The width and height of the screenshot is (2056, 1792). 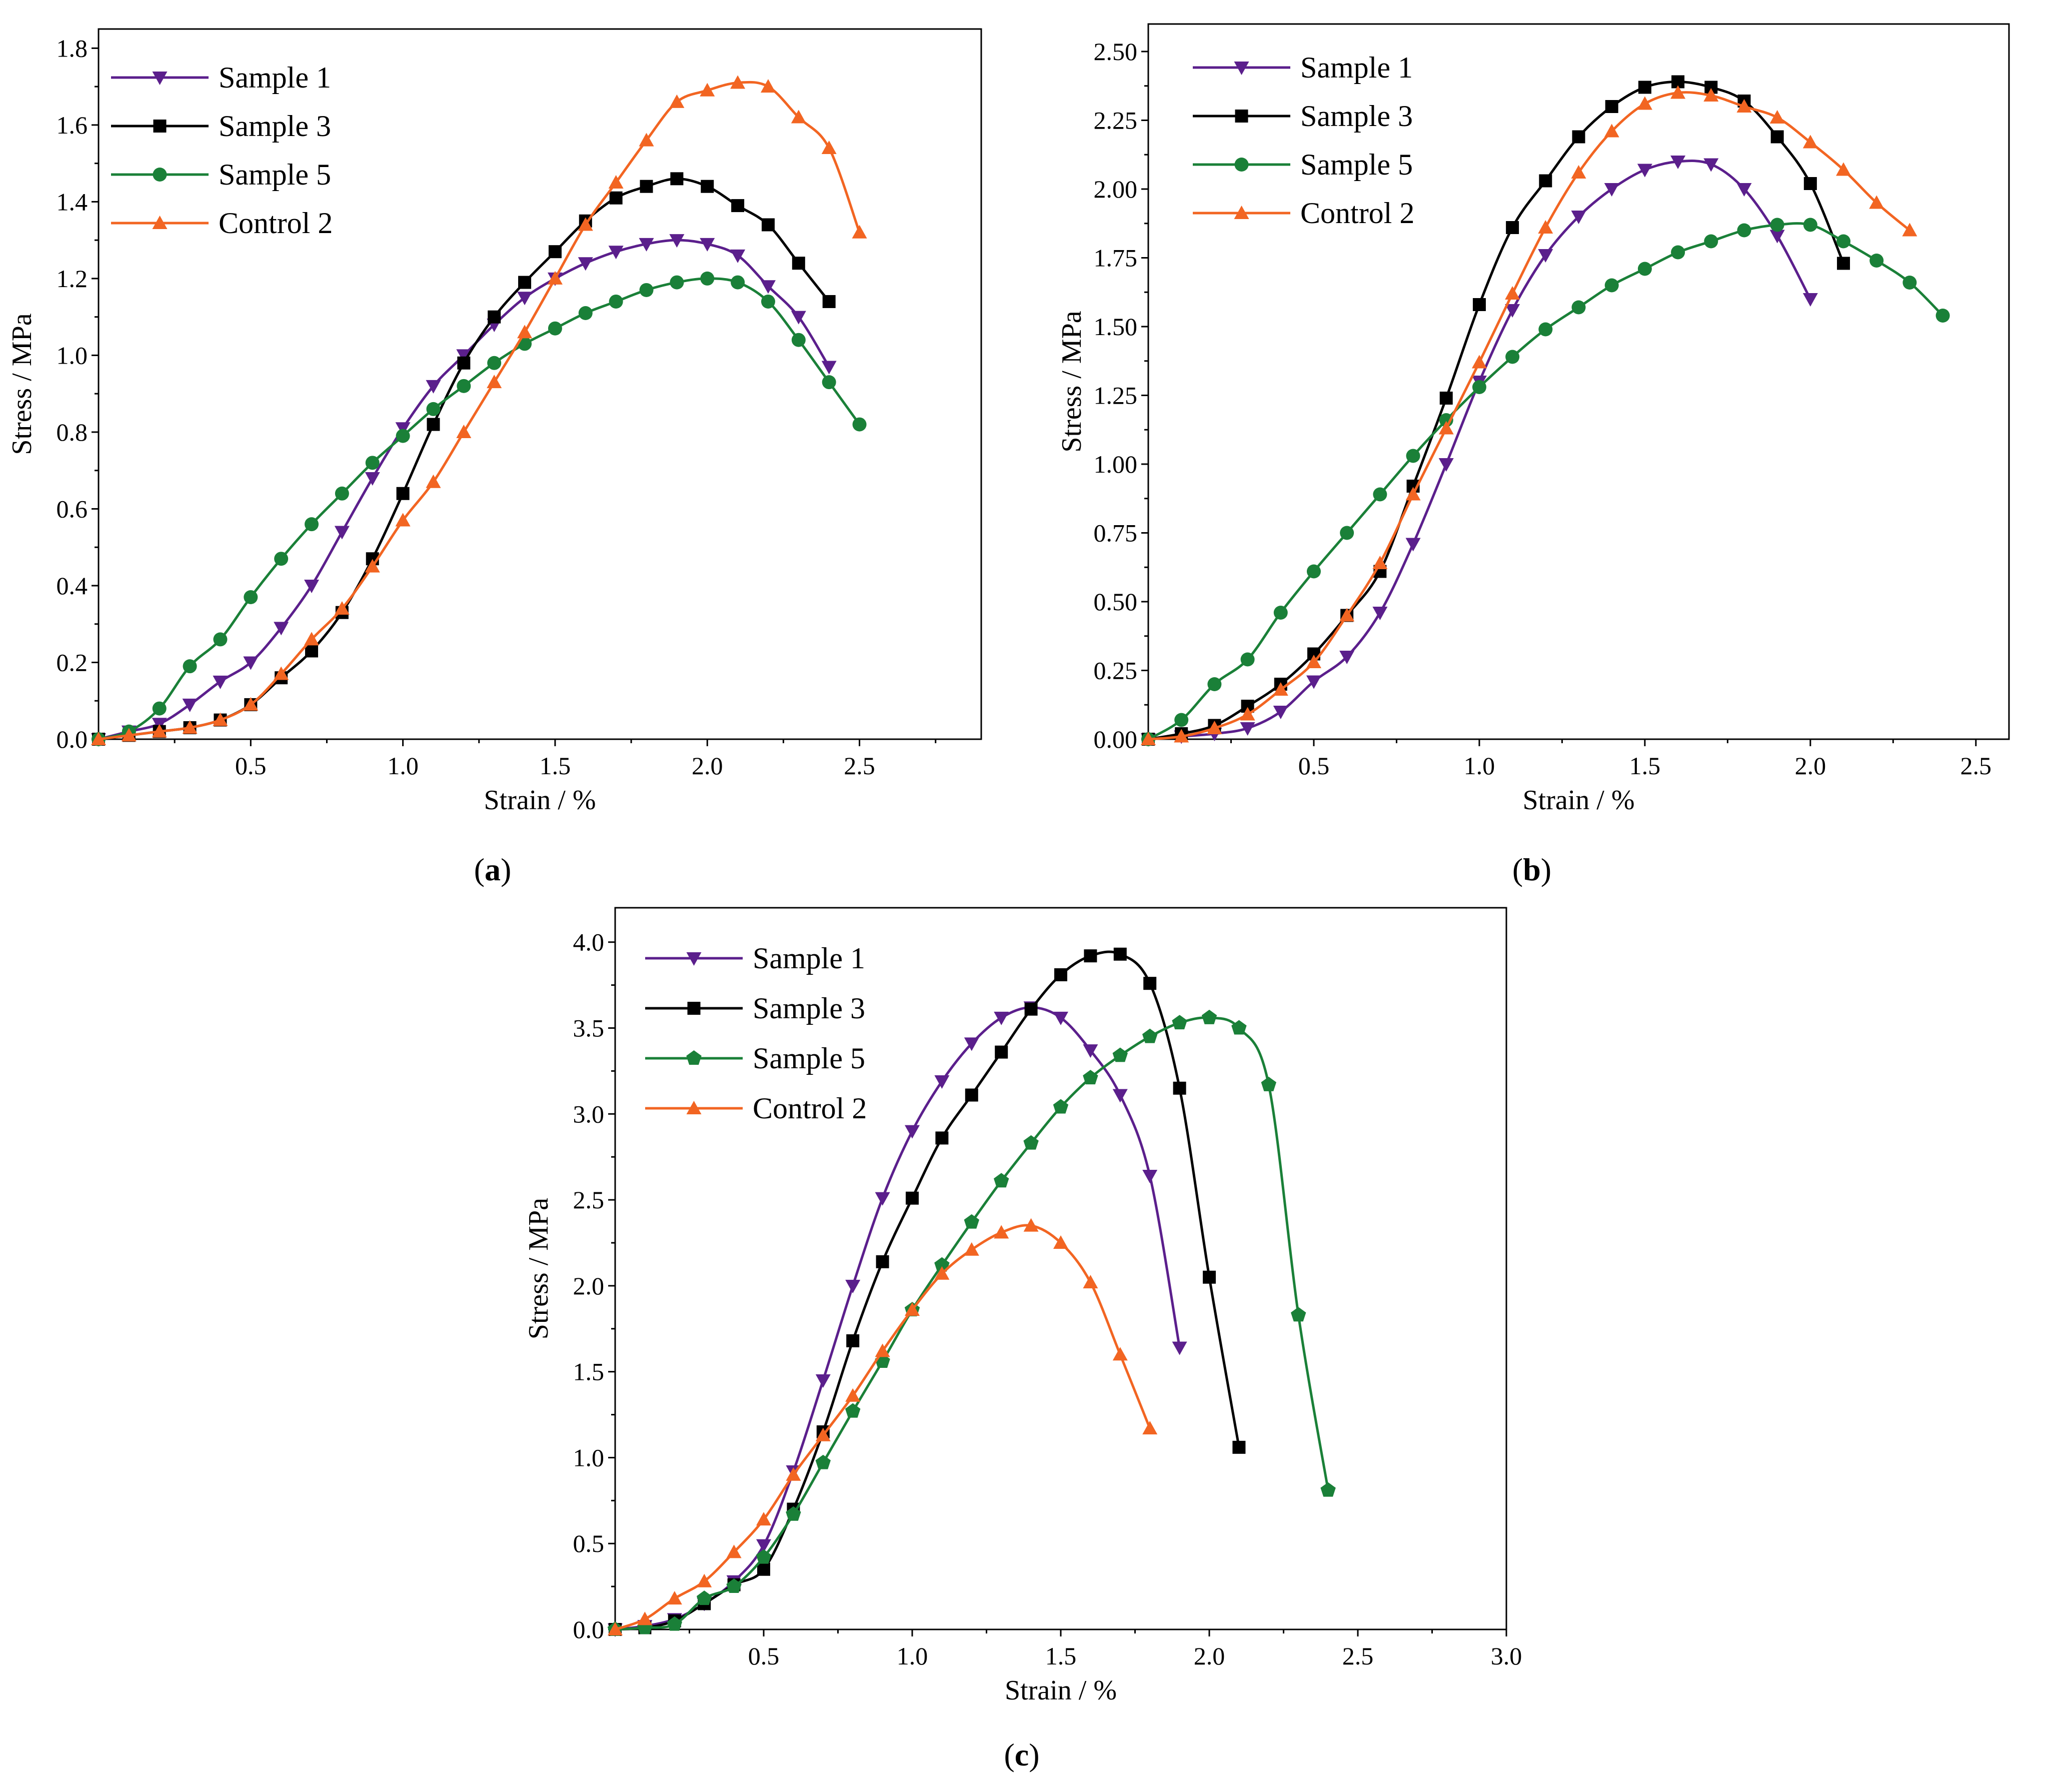 What do you see at coordinates (464, 428) in the screenshot?
I see `series-sample-3: Sample 3` at bounding box center [464, 428].